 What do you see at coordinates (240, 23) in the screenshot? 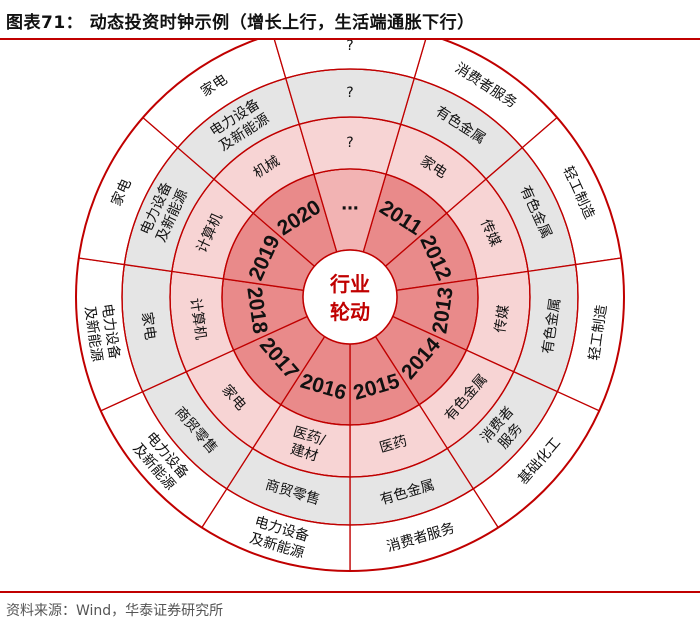
I see `figure-title: 图表71： 动态投资时钟示例（增长上行，生活端通胀下行）` at bounding box center [240, 23].